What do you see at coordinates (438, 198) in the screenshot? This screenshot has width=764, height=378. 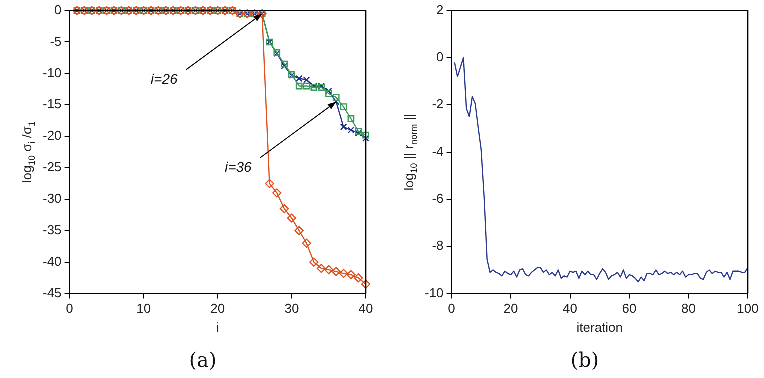 I see `y-tick-label: -6` at bounding box center [438, 198].